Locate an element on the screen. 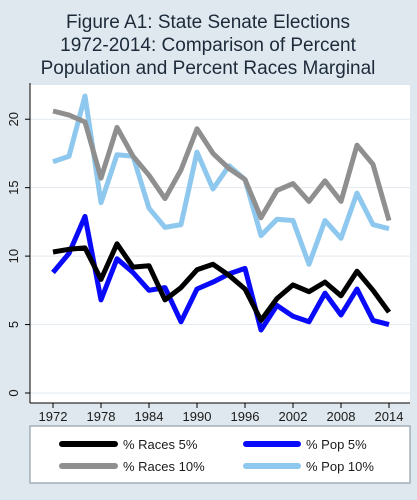  chart-title-line-2: 1972-2014: Comparison of Percent is located at coordinates (208, 45).